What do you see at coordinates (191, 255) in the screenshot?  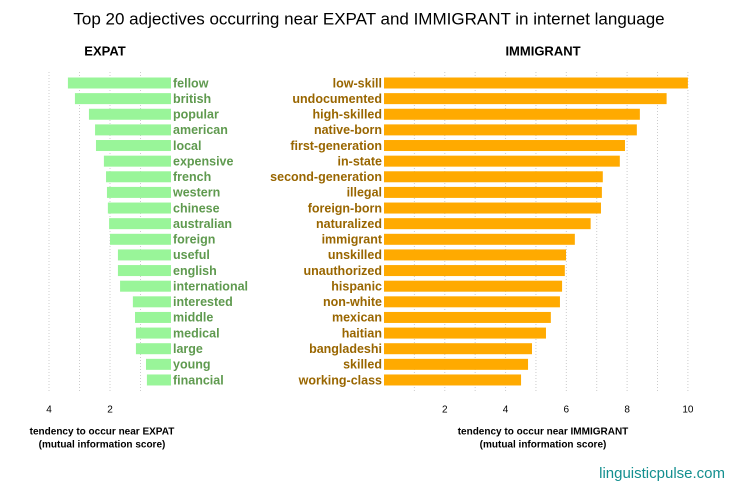 I see `category-label: useful` at bounding box center [191, 255].